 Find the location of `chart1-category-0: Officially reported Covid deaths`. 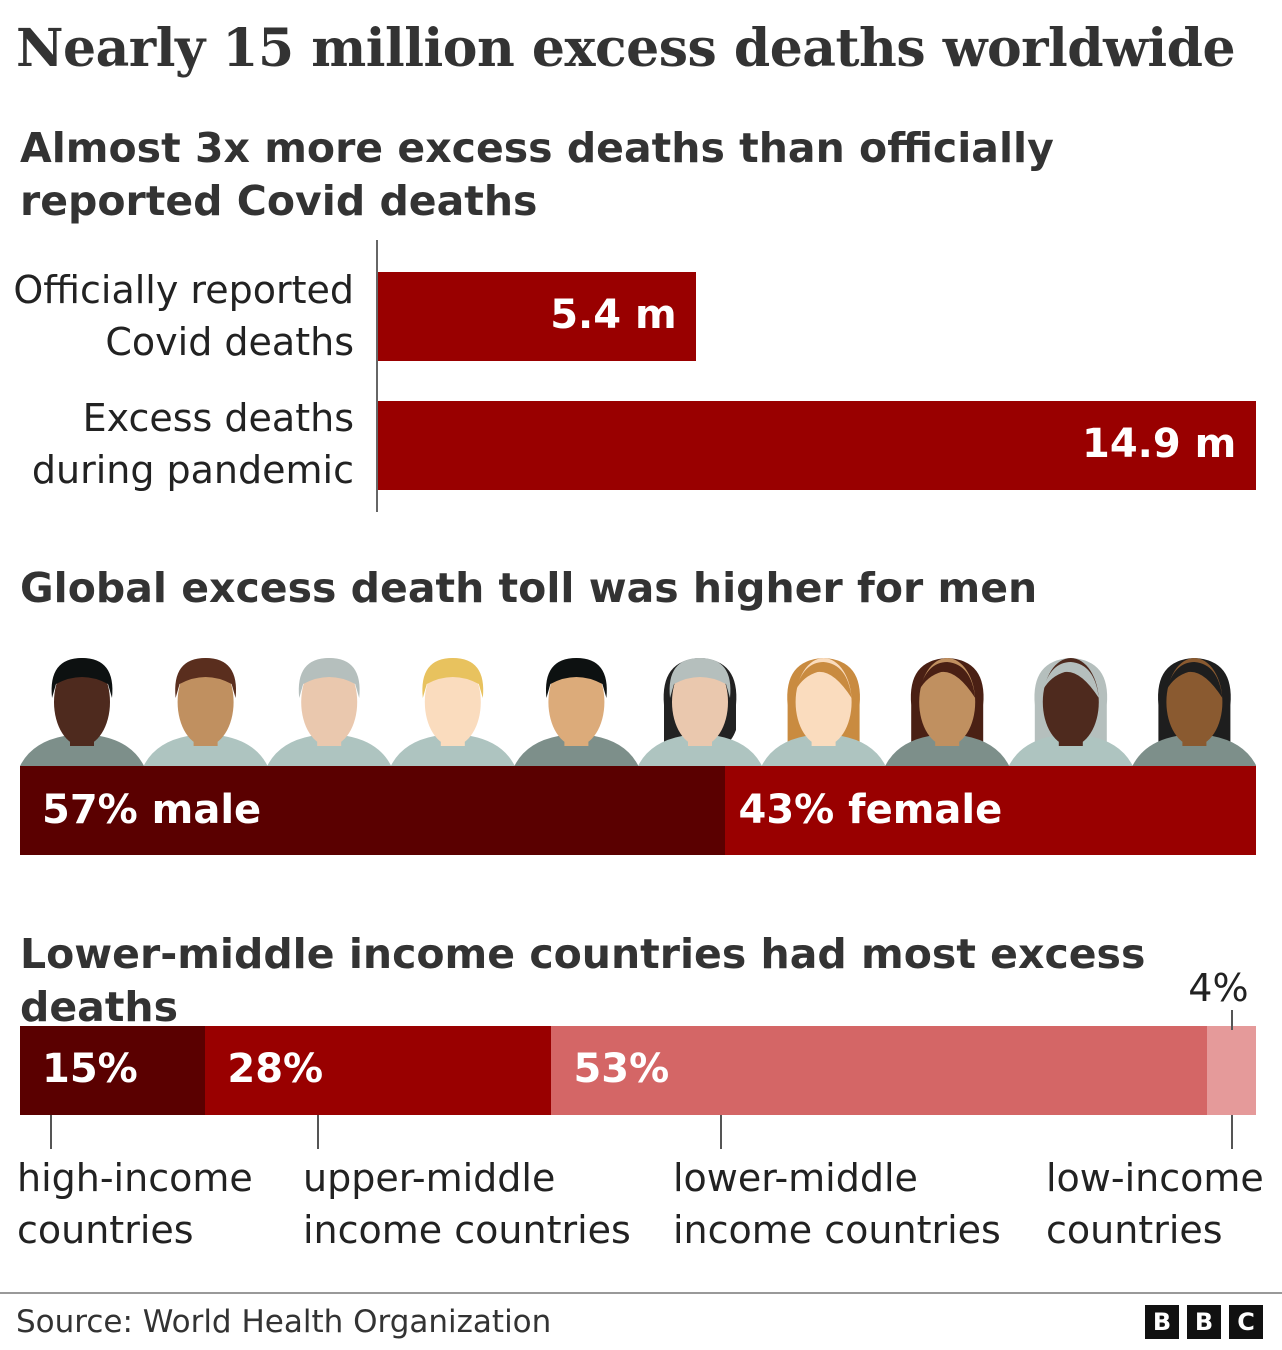

chart1-category-0: Officially reported Covid deaths is located at coordinates (183, 316).